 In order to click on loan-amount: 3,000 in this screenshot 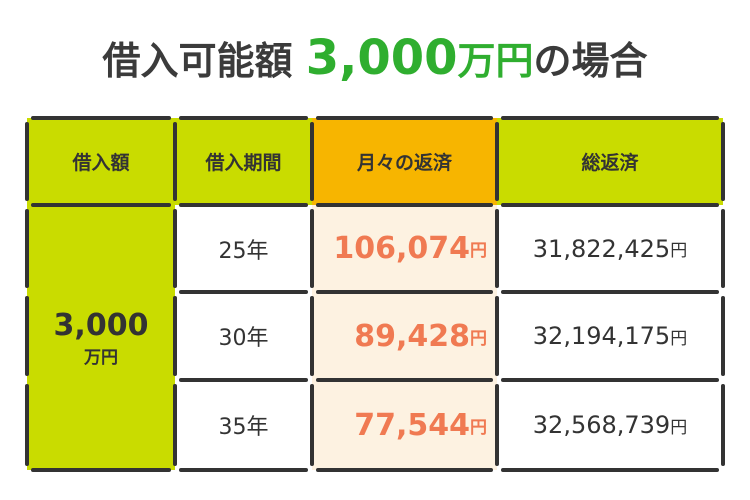, I will do `click(101, 325)`.